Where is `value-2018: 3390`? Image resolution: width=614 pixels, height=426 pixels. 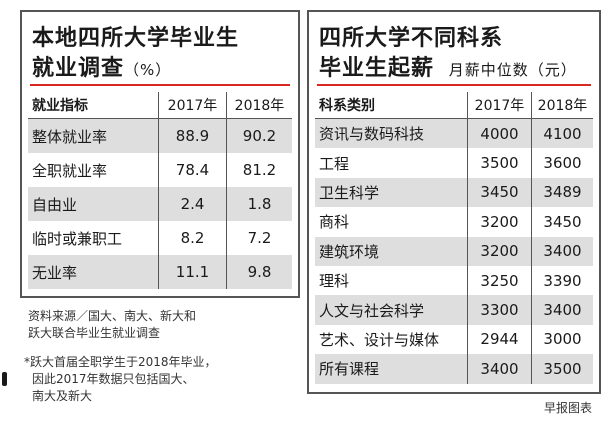
value-2018: 3390 is located at coordinates (562, 280).